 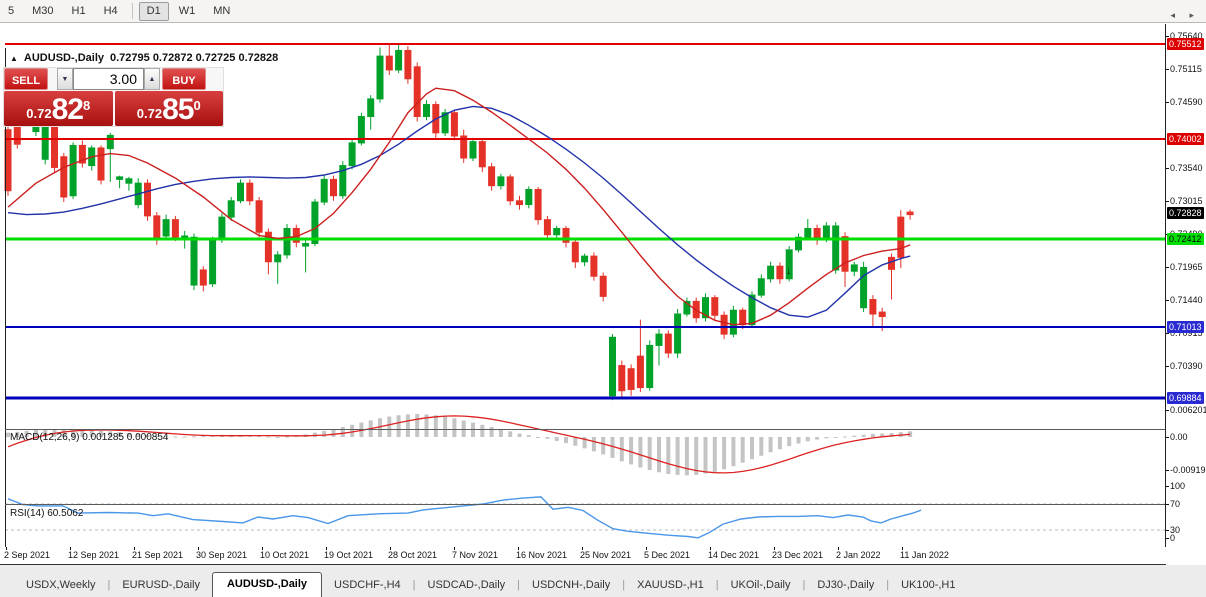 What do you see at coordinates (152, 79) in the screenshot?
I see `volume-increase-button: ▲` at bounding box center [152, 79].